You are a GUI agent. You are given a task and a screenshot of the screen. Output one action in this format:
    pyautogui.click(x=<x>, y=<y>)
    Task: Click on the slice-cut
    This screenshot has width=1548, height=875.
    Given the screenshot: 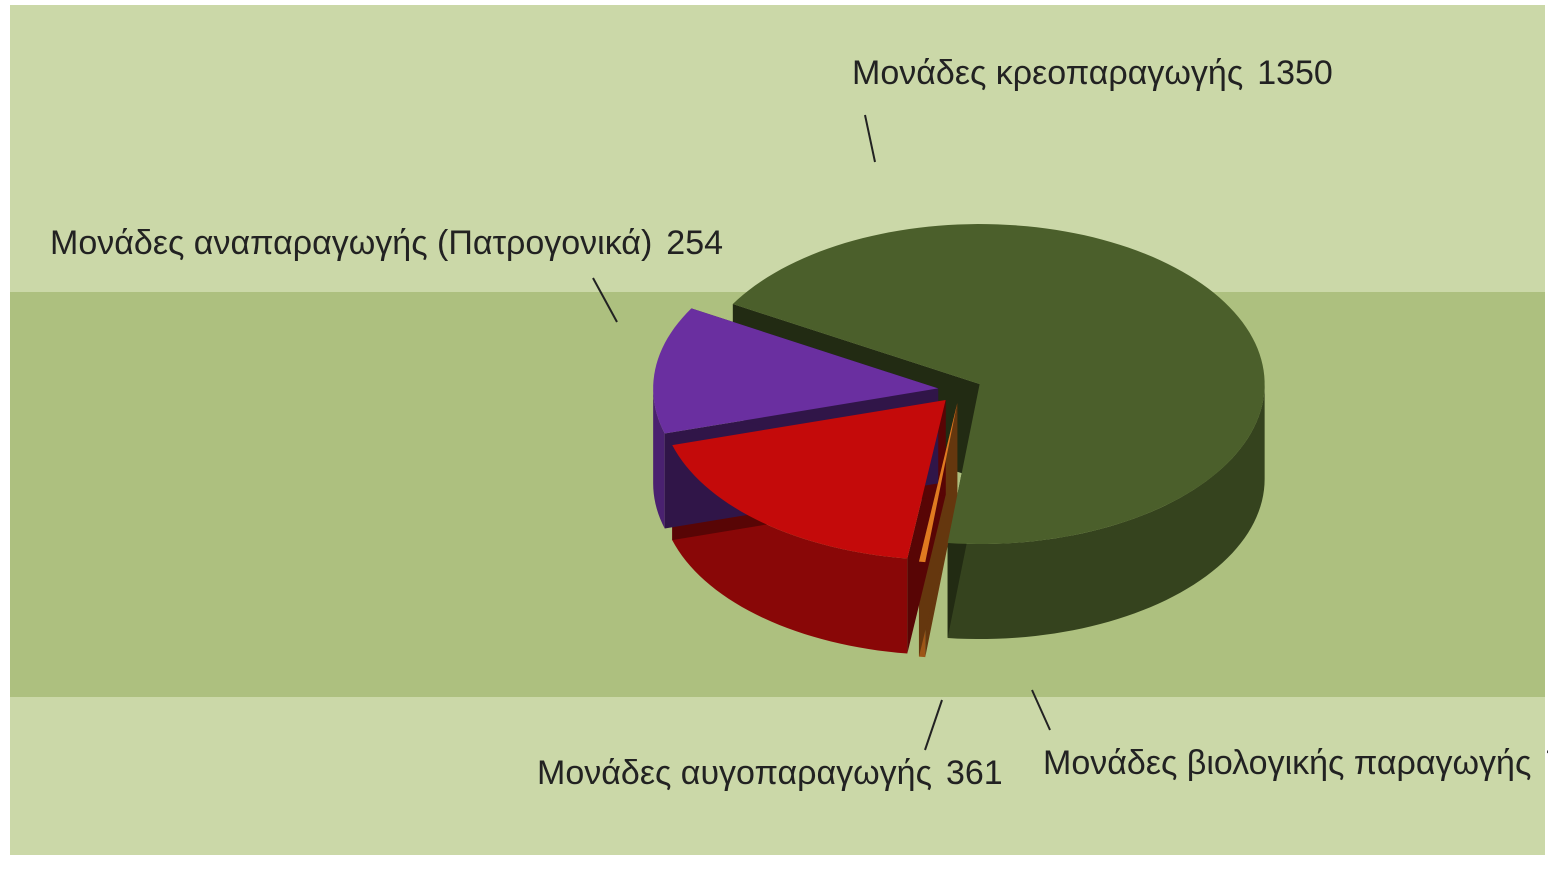 What is the action you would take?
    pyautogui.click(x=938, y=530)
    